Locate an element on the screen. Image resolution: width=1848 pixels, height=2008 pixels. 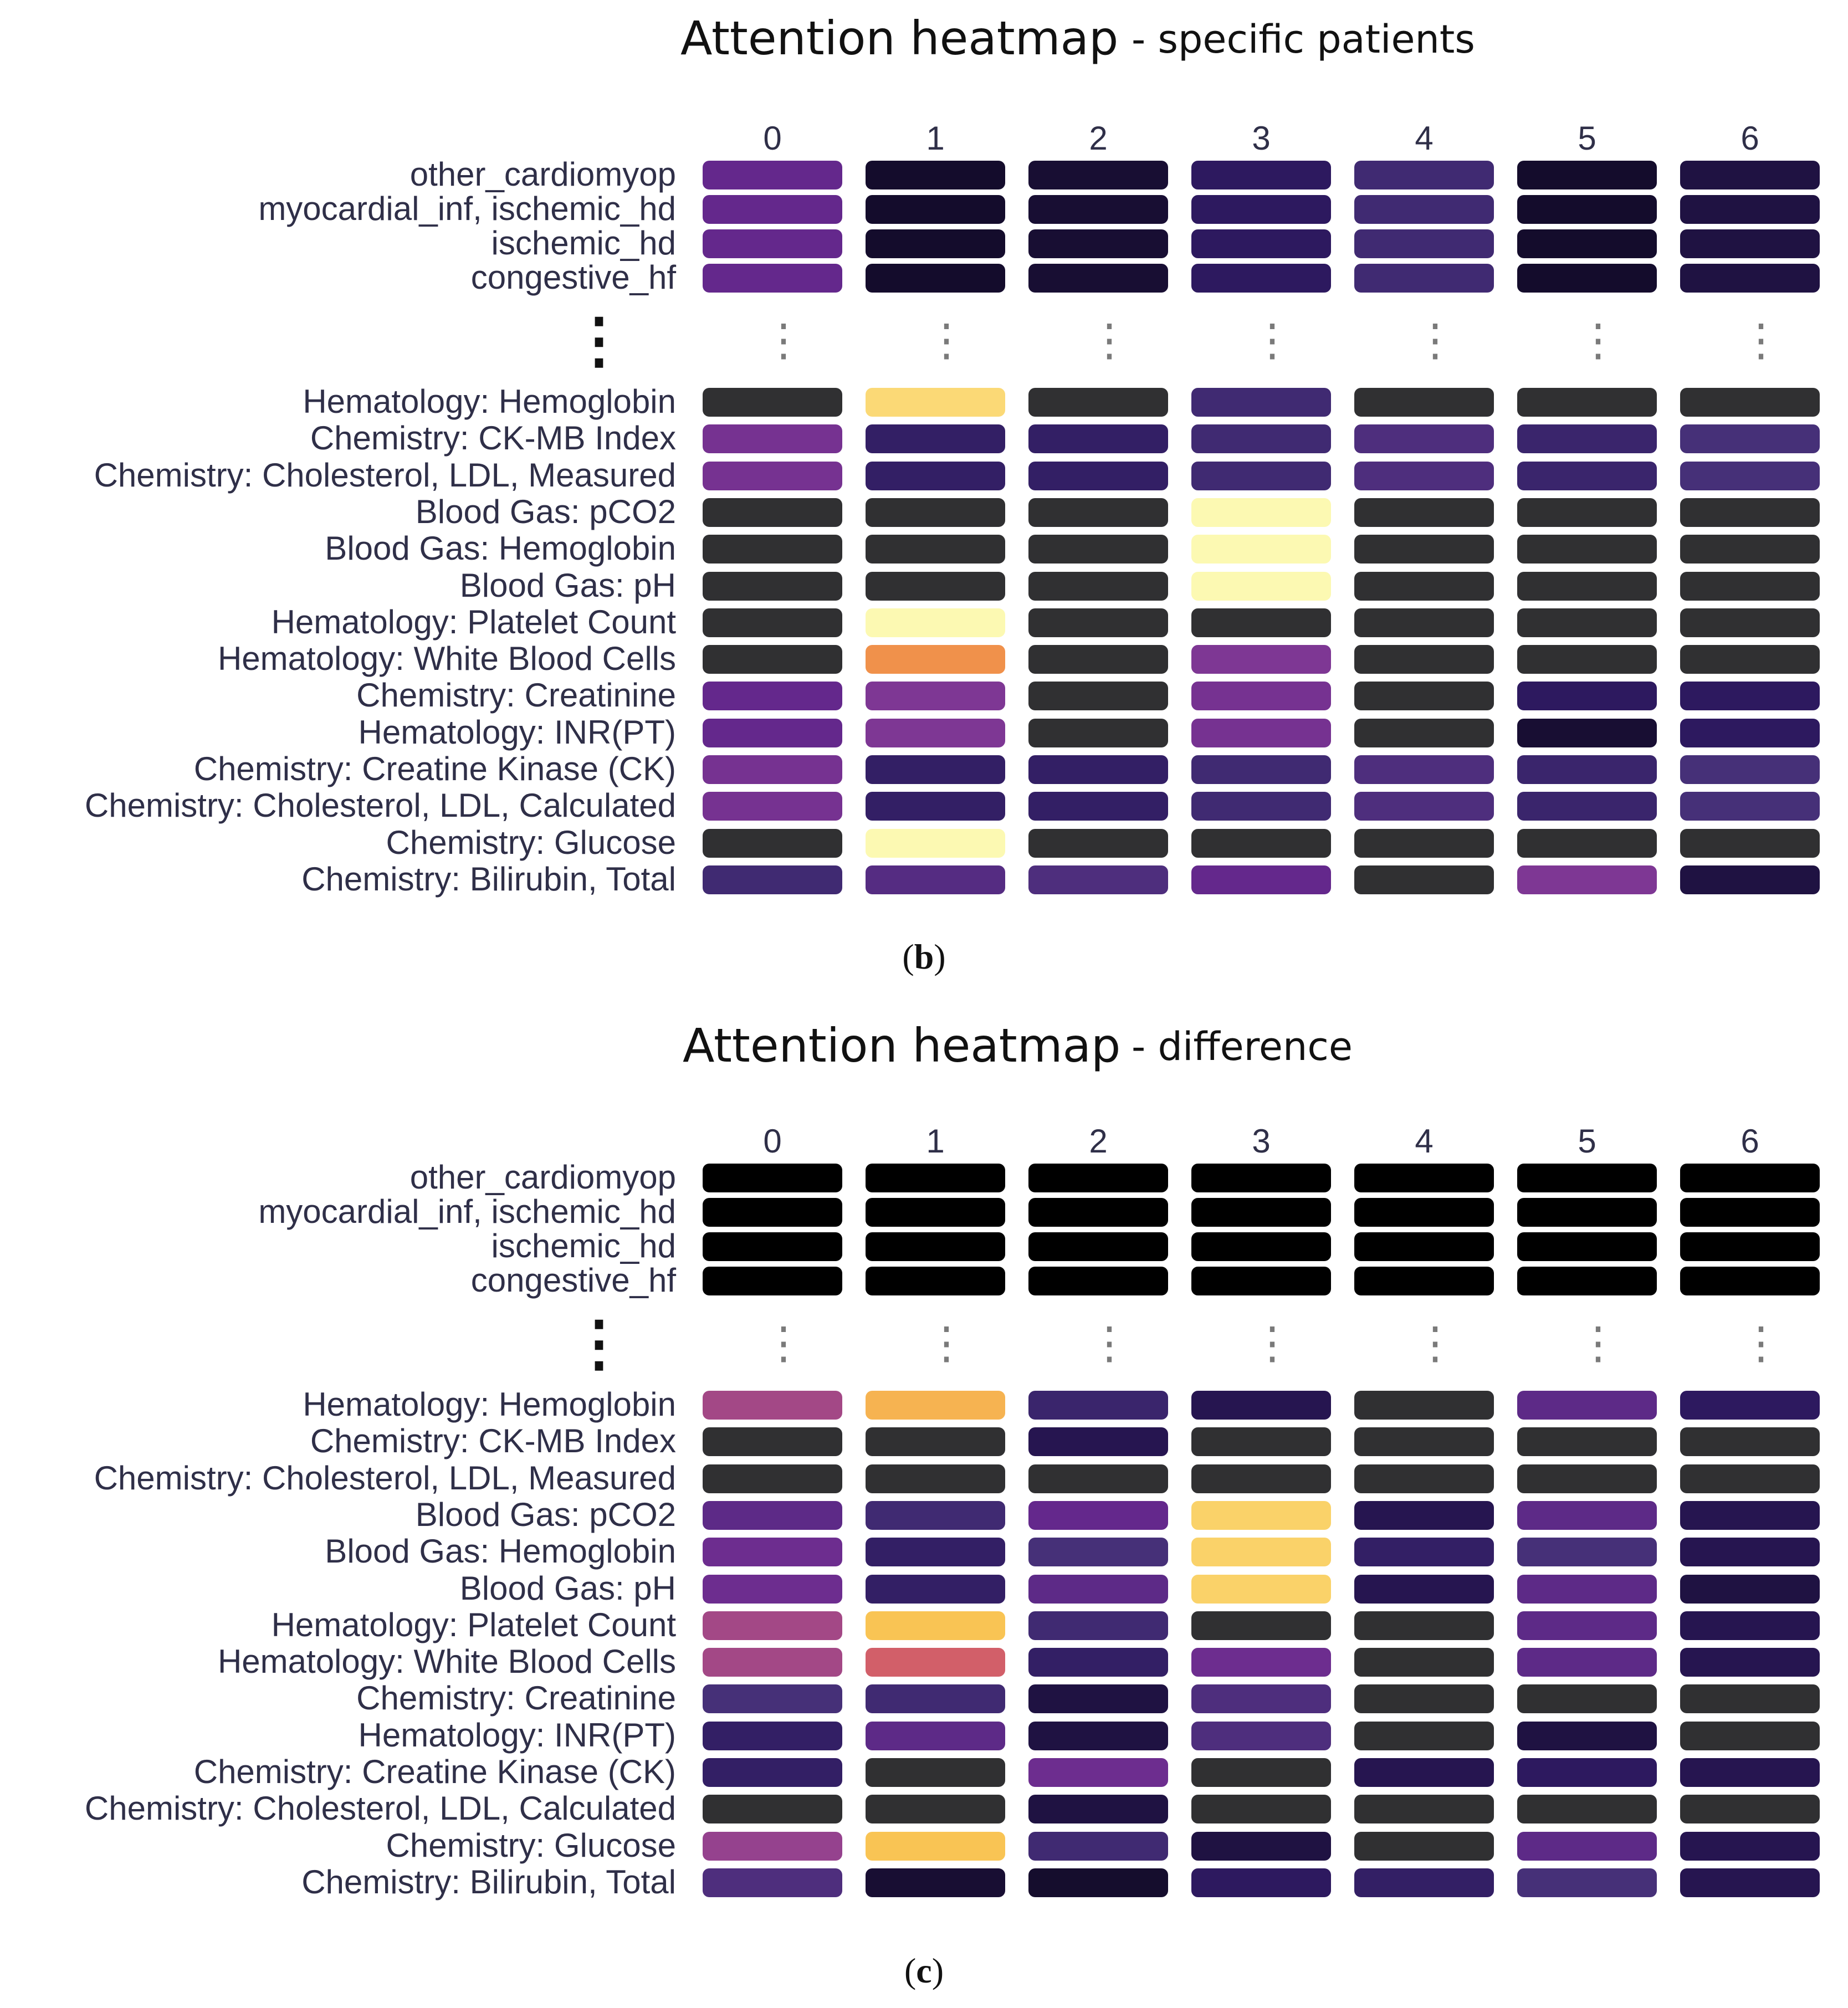
row-label: Chemistry: Creatinine is located at coordinates (516, 696).